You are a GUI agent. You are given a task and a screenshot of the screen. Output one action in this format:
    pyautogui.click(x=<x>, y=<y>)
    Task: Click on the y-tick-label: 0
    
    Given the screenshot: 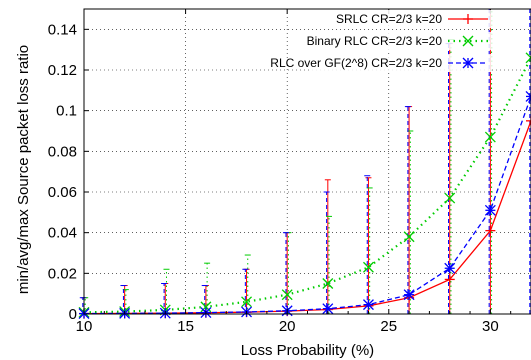 What is the action you would take?
    pyautogui.click(x=73, y=314)
    